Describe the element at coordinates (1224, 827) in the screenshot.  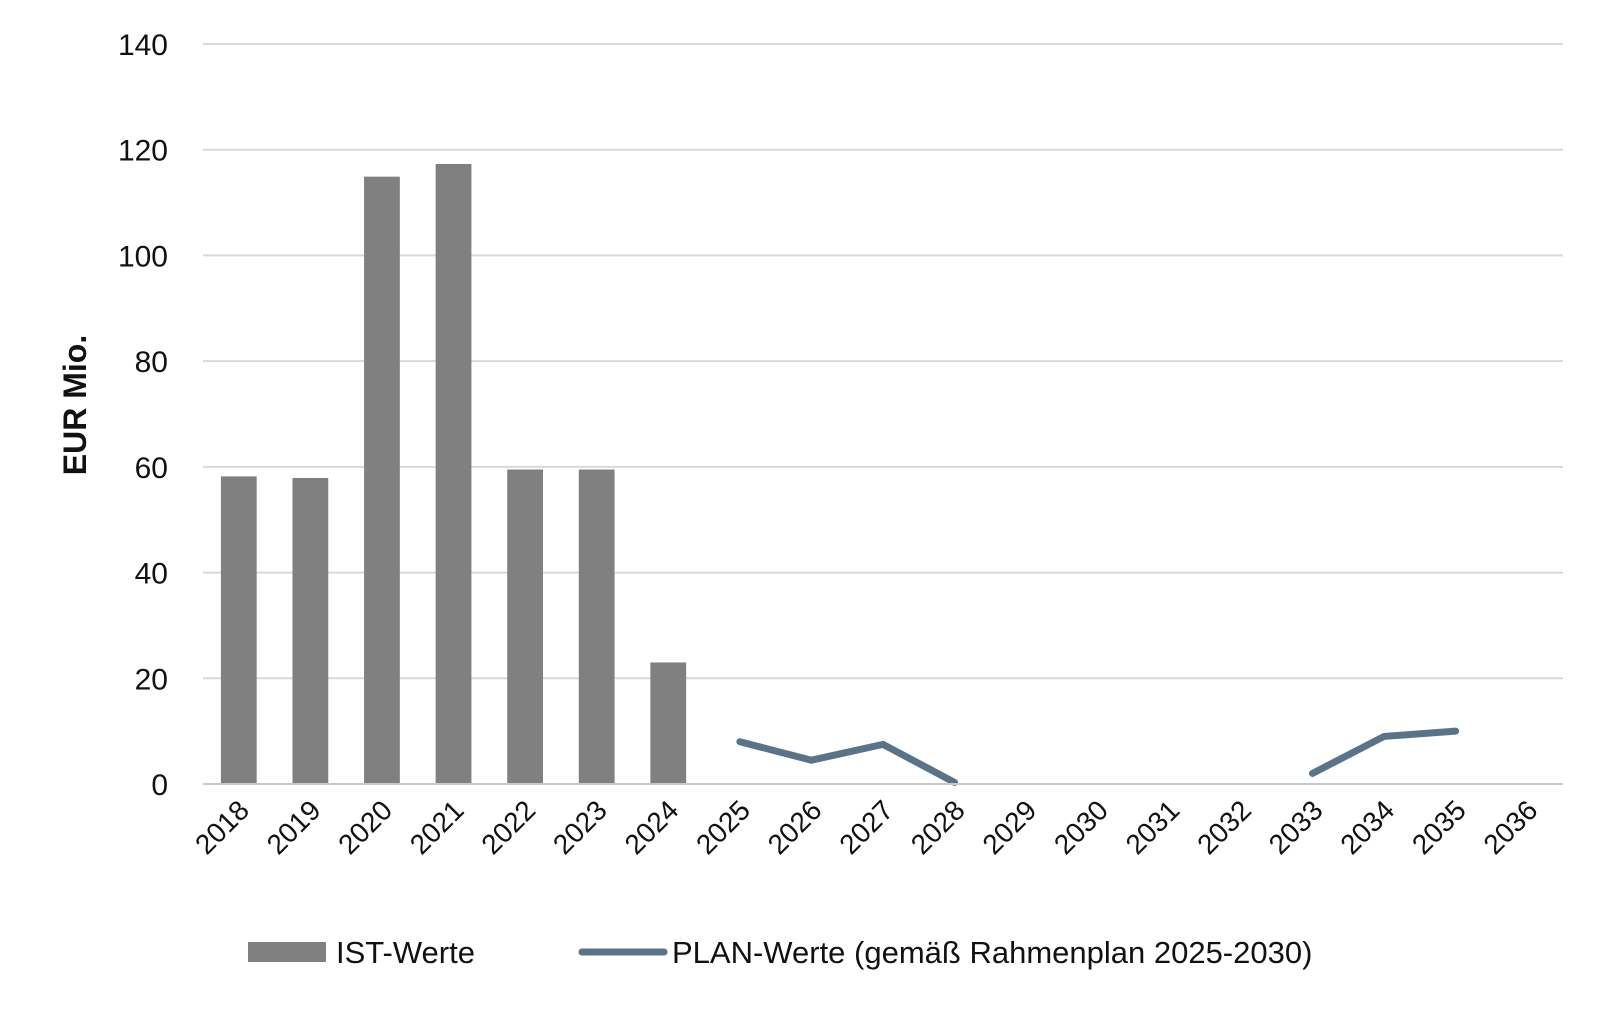
I see `x-tick-label: 2032` at that location.